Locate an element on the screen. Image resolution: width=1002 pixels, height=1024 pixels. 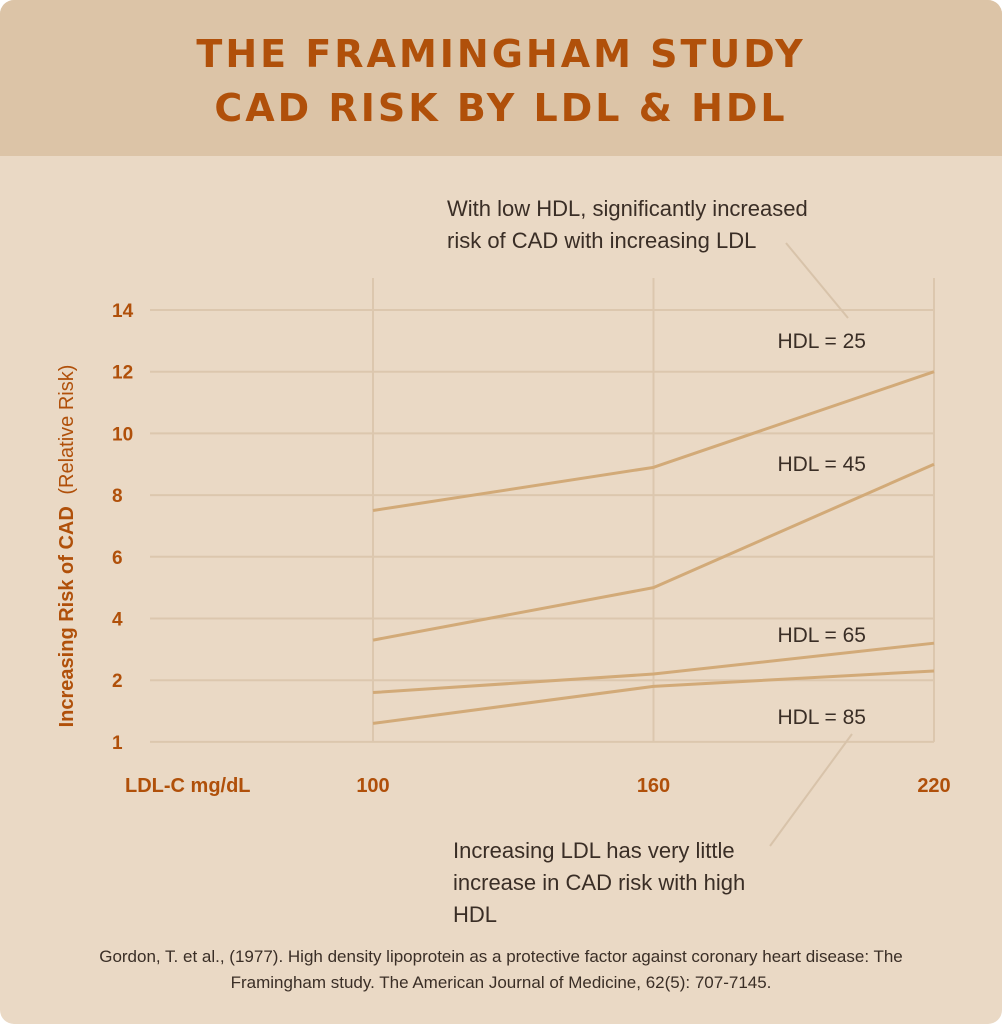
x-tick-label: 160 is located at coordinates (653, 786).